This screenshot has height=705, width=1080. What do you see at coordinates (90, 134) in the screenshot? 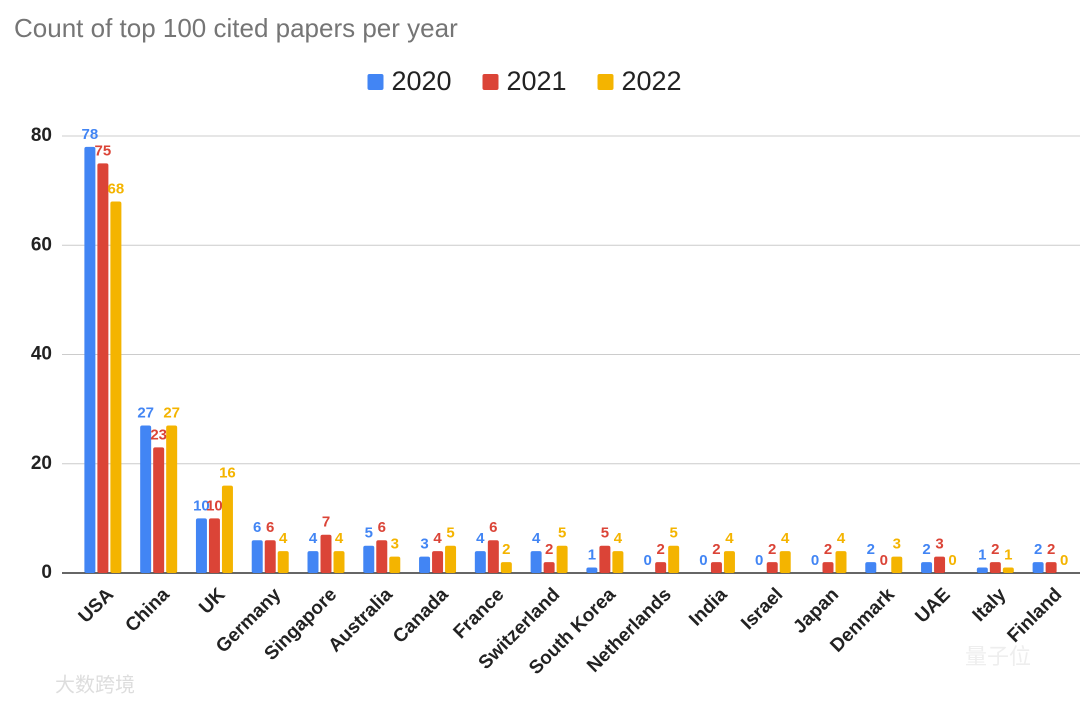
I see `data-label: 78` at bounding box center [90, 134].